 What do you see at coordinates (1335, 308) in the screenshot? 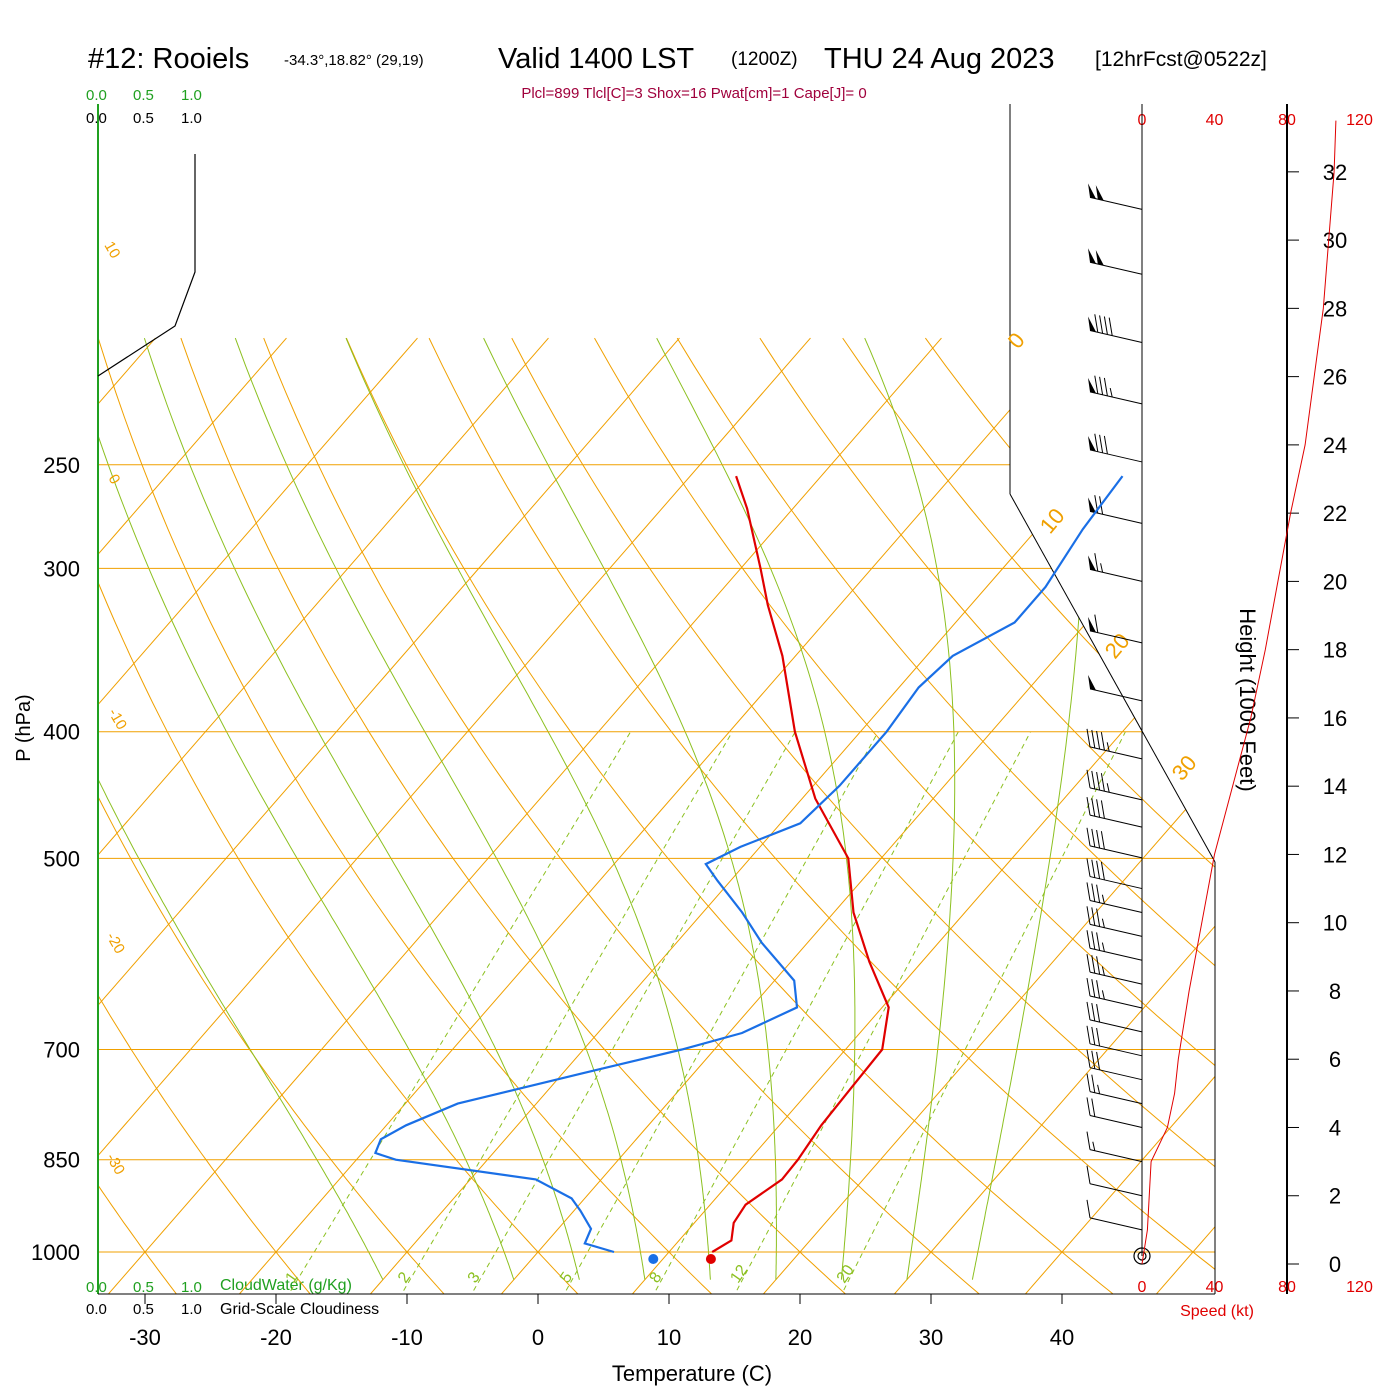
I see `height-tick-label: 28` at bounding box center [1335, 308].